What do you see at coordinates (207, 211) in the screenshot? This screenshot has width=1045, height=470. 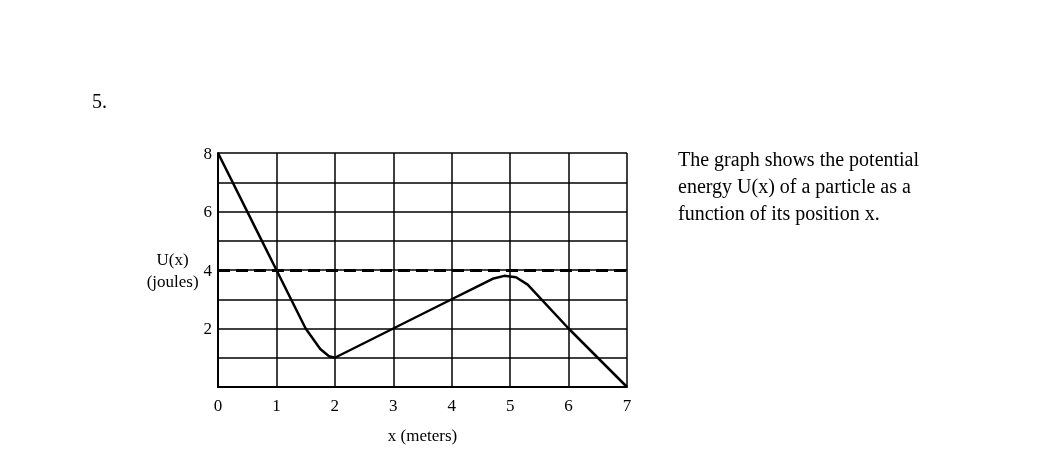 I see `y-tick-label: 6` at bounding box center [207, 211].